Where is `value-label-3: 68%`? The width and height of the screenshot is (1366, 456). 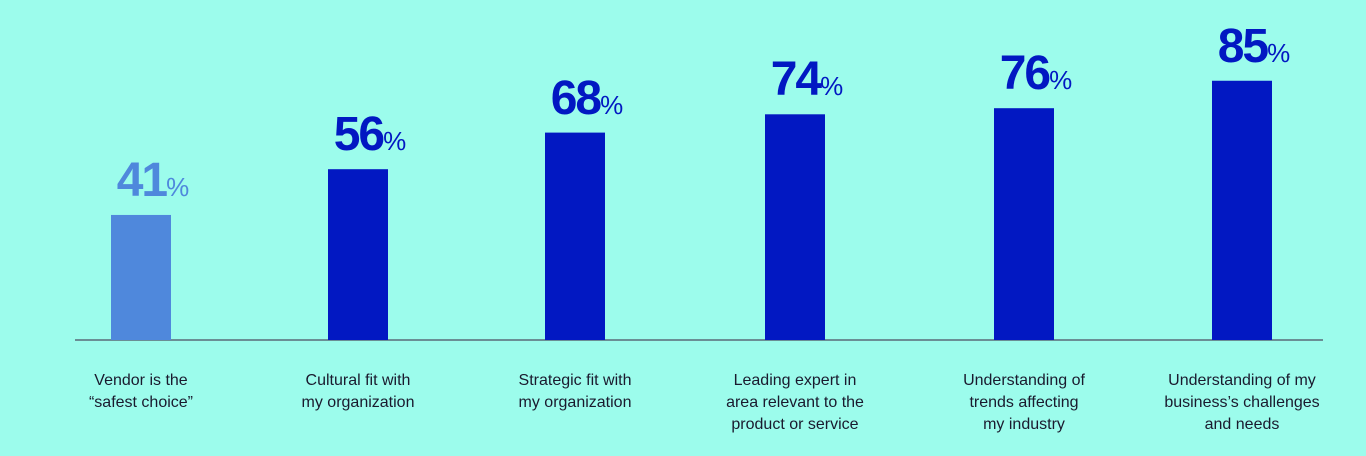
value-label-3: 68% is located at coordinates (587, 98).